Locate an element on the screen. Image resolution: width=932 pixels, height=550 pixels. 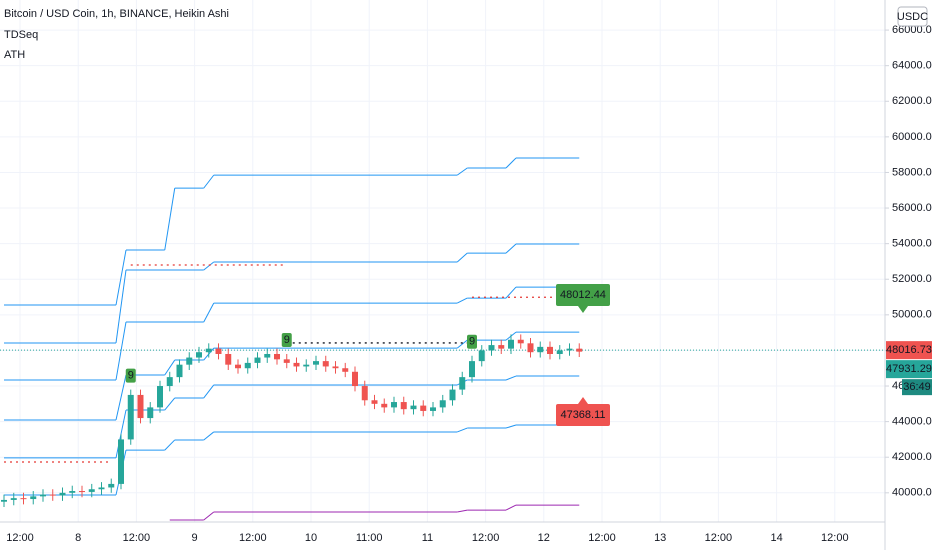
close-price-box is located at coordinates (909, 369).